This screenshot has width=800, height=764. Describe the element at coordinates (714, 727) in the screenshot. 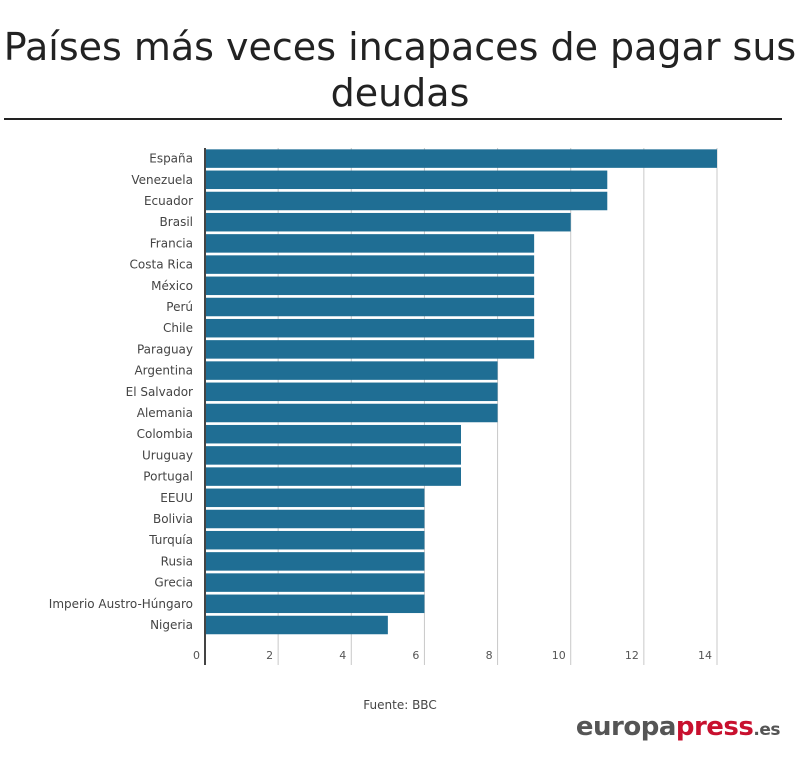

I see `brand-part-2: press` at that location.